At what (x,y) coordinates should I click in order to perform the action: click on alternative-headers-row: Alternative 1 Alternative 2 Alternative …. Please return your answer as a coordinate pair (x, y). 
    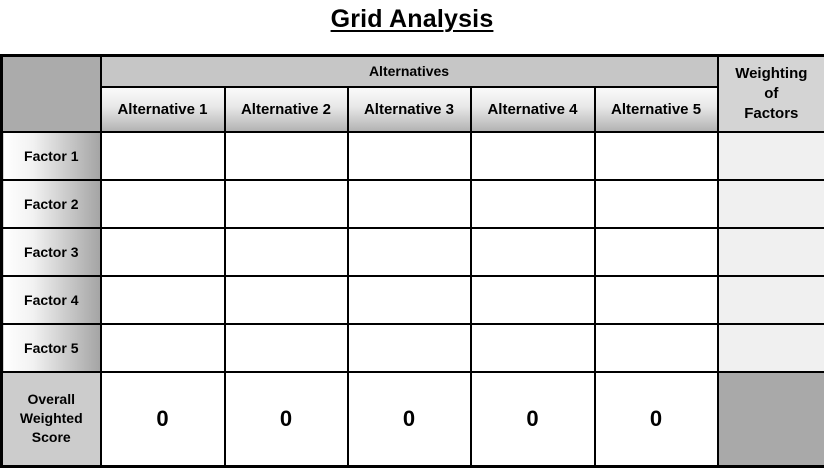
    Looking at the image, I should click on (413, 109).